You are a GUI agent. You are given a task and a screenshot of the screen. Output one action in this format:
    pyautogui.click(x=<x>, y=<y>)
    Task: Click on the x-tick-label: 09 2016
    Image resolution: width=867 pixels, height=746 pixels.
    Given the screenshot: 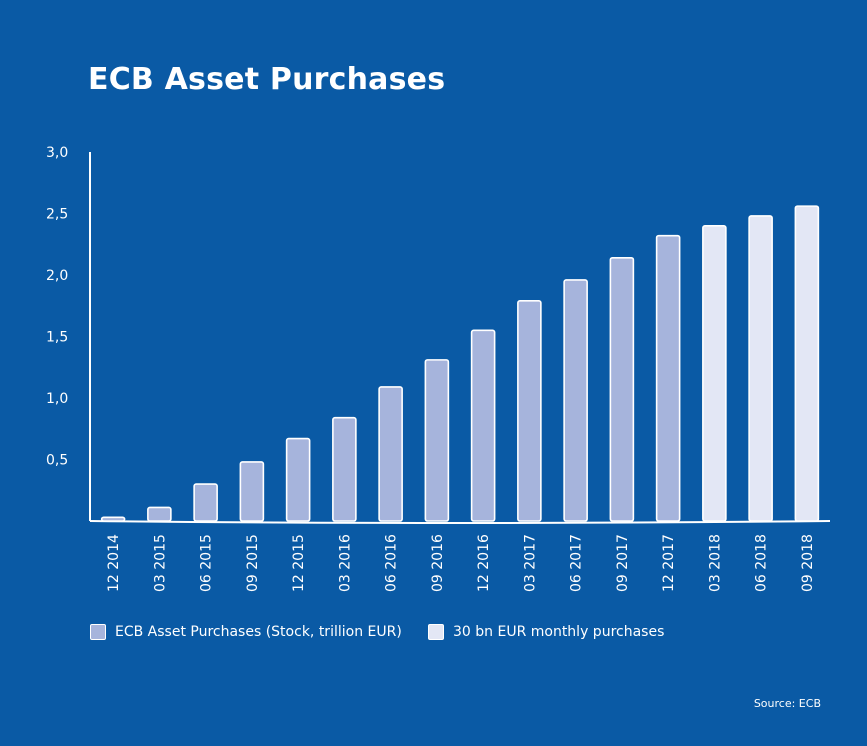 What is the action you would take?
    pyautogui.click(x=438, y=563)
    